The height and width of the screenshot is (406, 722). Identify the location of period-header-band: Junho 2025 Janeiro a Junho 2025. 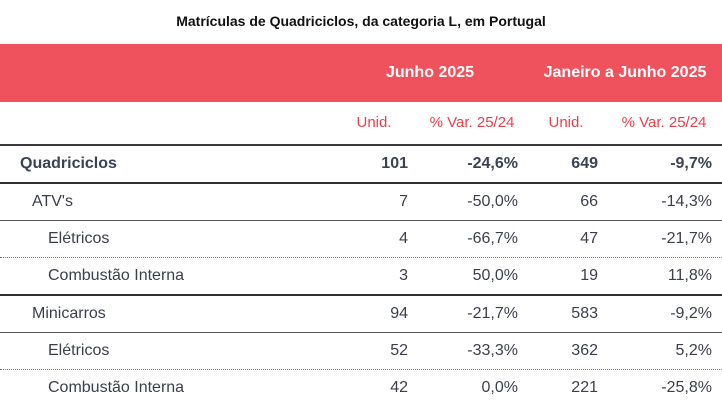
(361, 73).